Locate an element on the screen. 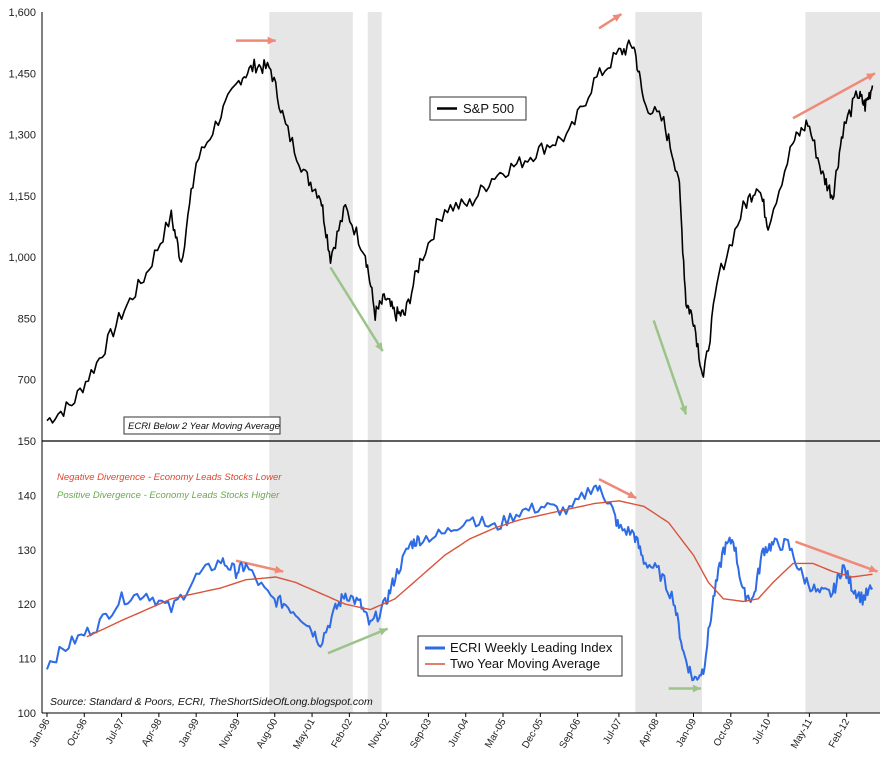  x-tick-label: Aug-00 is located at coordinates (268, 734).